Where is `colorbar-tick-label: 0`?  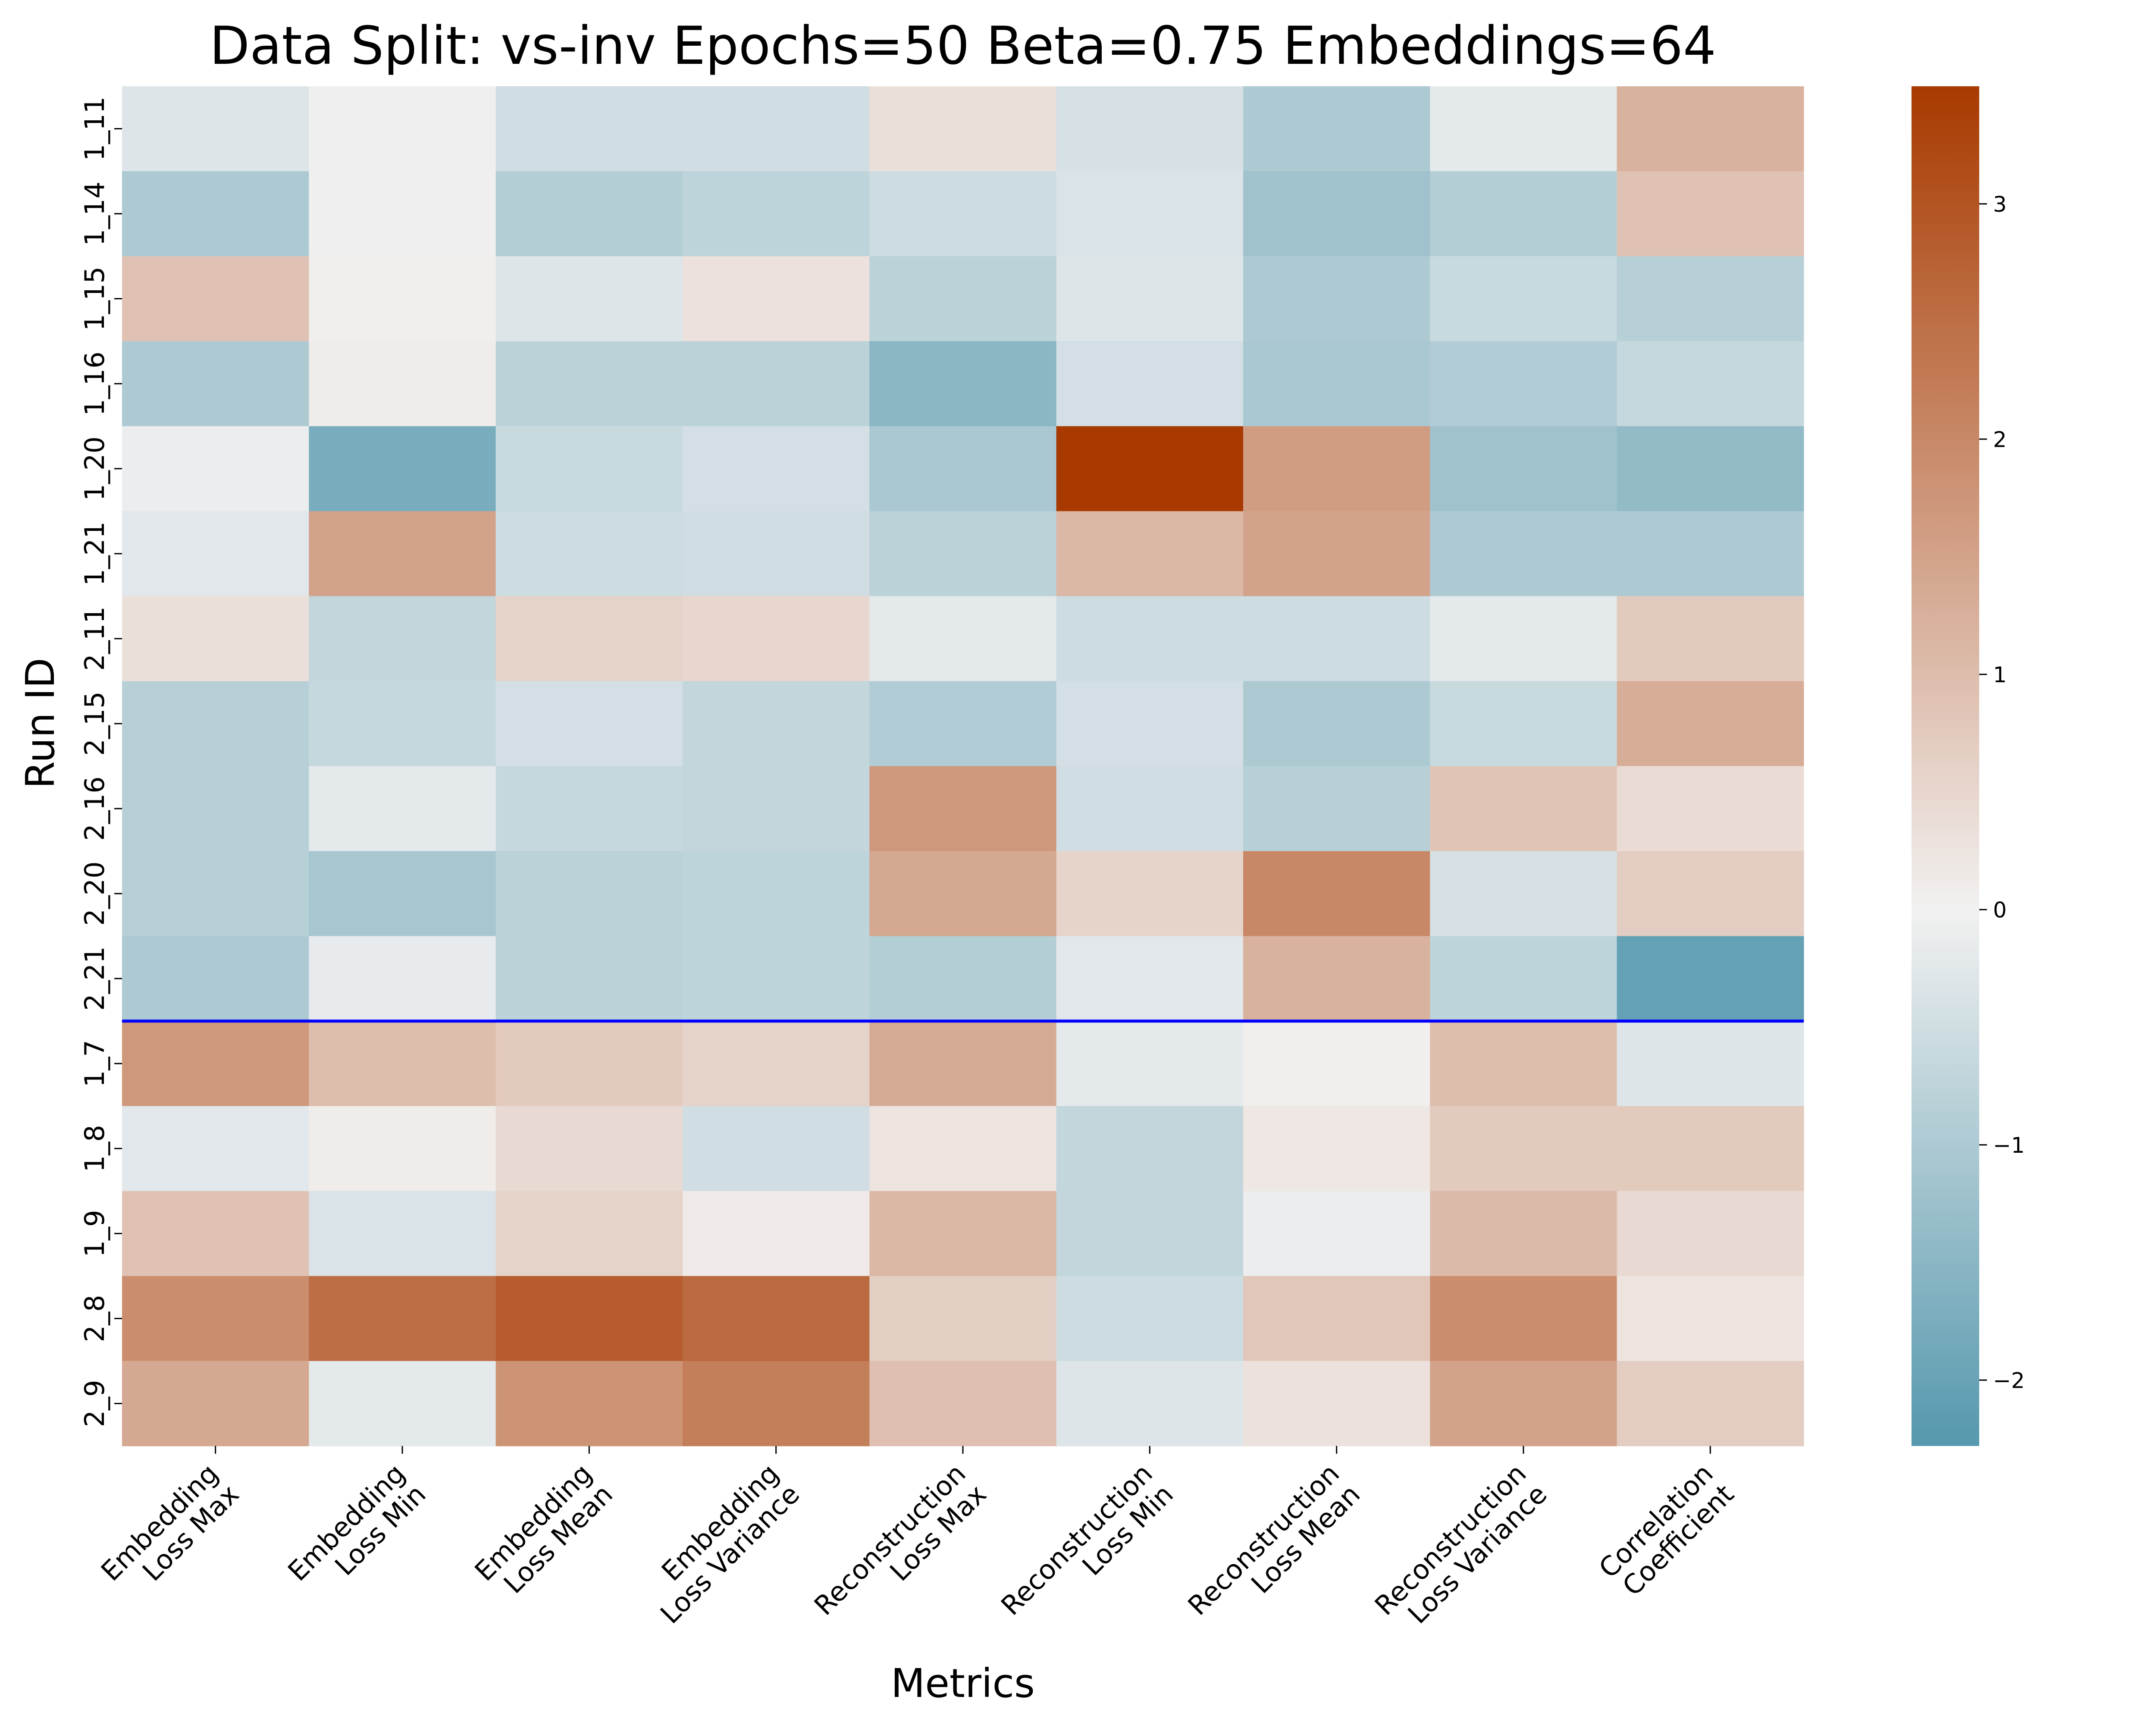
colorbar-tick-label: 0 is located at coordinates (2000, 910).